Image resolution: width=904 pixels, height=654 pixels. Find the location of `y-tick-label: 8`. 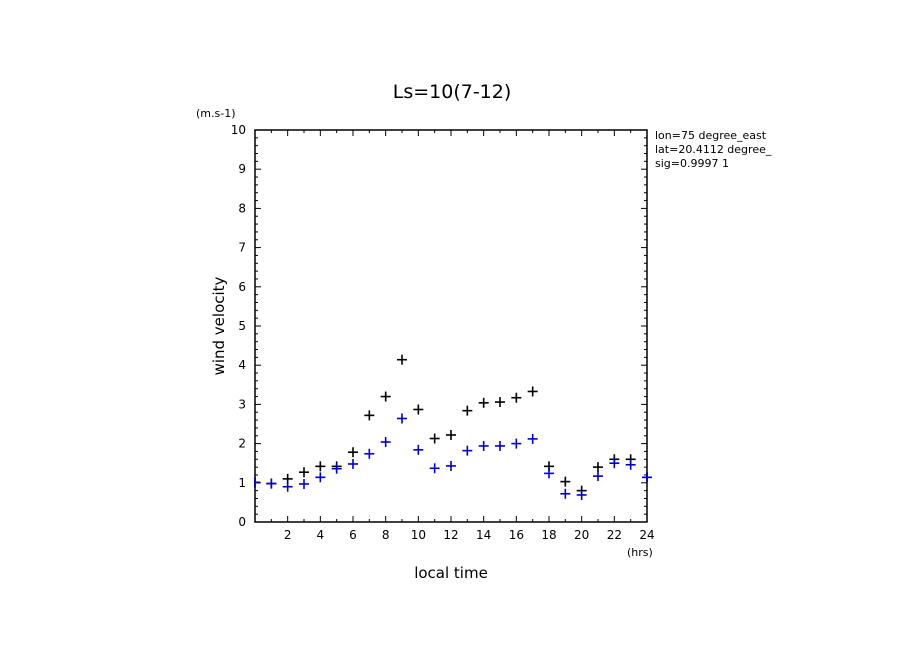

y-tick-label: 8 is located at coordinates (242, 208).